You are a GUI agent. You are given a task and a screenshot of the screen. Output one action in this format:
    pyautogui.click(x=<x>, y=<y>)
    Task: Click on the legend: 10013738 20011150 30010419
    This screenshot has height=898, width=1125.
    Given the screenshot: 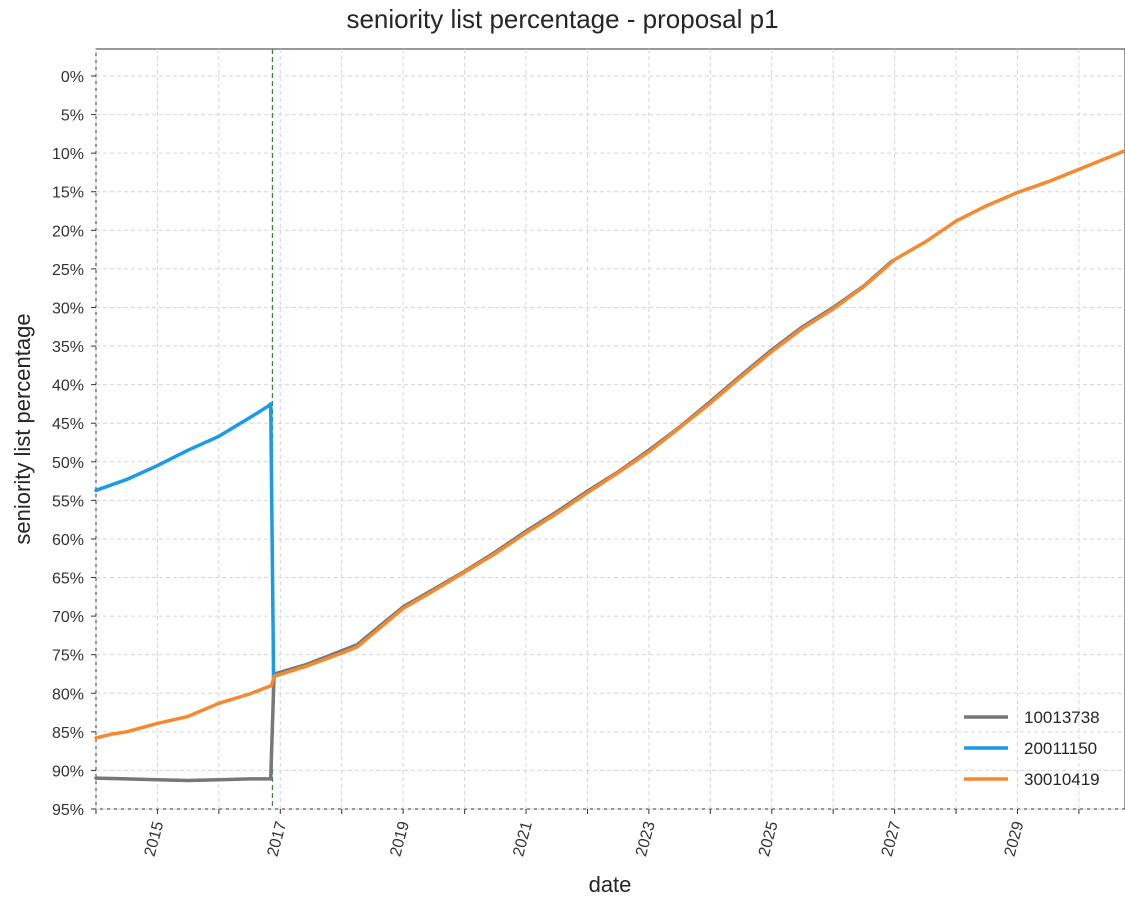 What is the action you would take?
    pyautogui.click(x=1032, y=748)
    